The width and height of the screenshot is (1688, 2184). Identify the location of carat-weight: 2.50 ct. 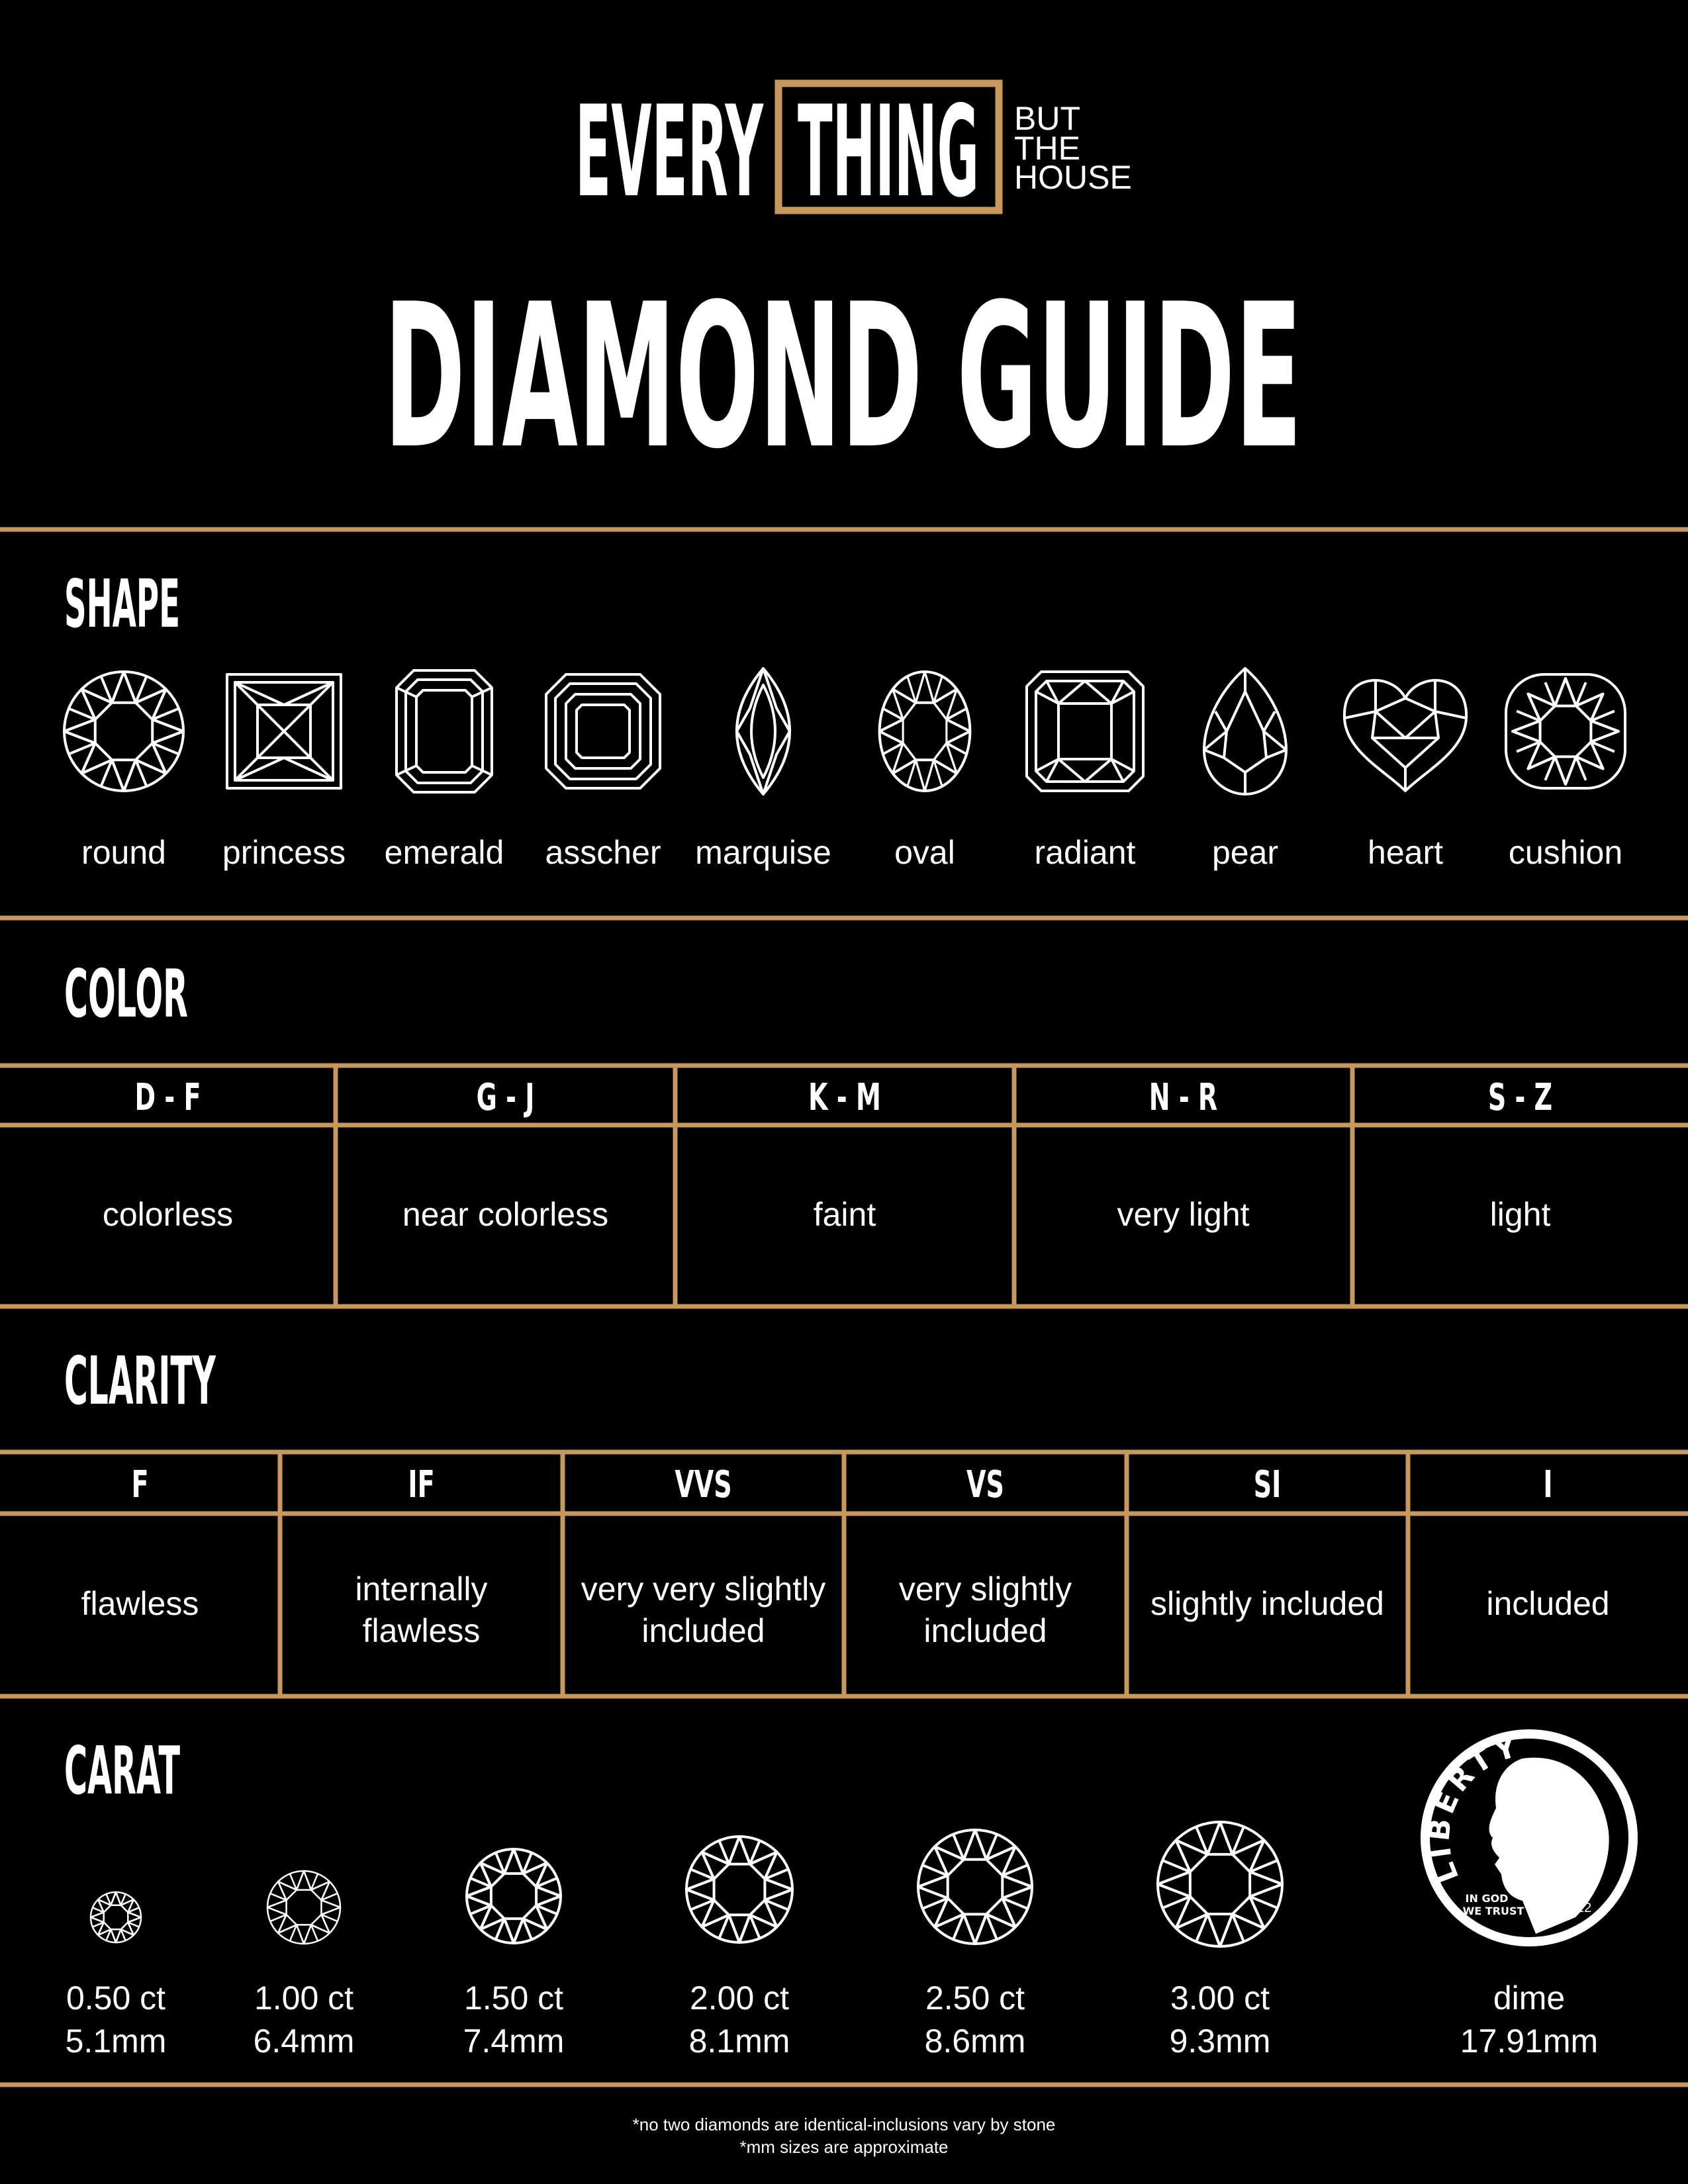
(975, 1998).